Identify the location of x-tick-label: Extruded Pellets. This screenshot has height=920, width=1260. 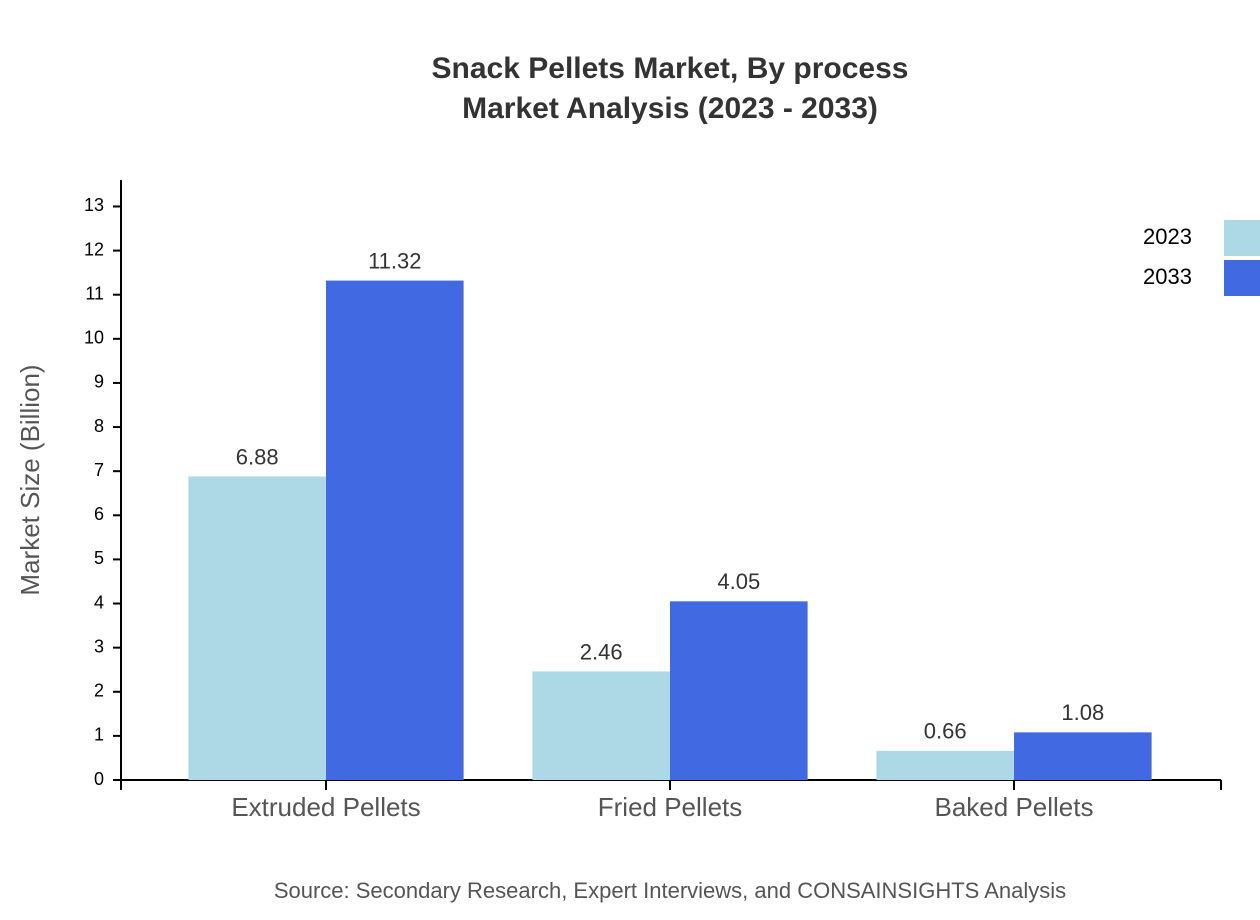
(325, 807).